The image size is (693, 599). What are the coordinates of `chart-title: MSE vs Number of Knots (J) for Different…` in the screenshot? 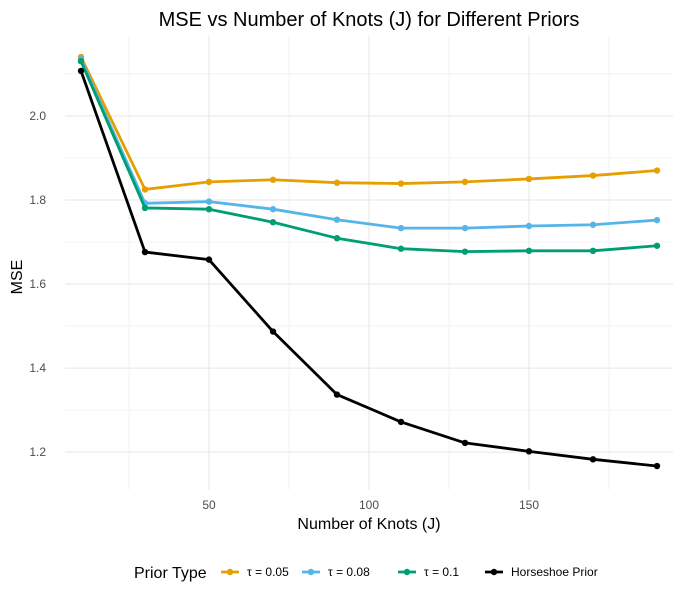 It's located at (369, 20).